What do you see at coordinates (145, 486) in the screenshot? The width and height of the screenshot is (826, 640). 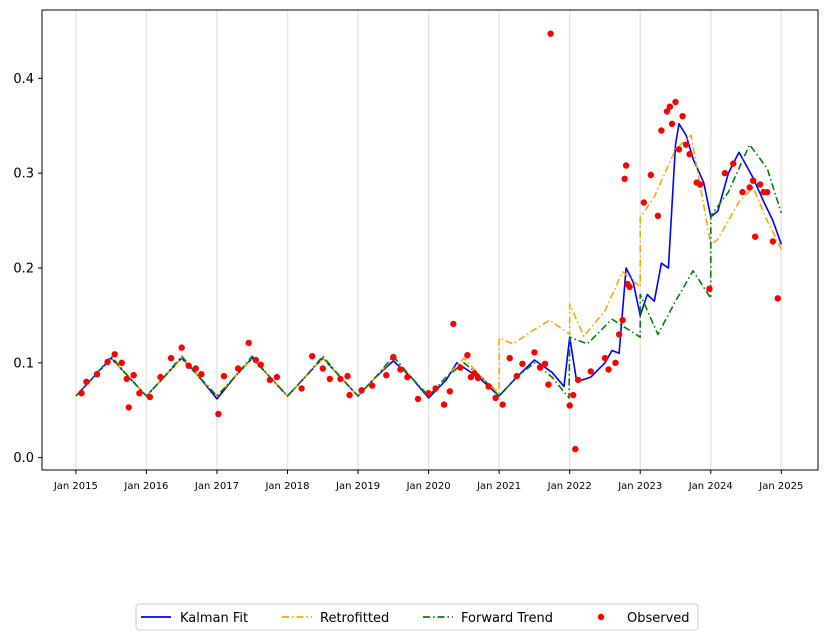 I see `x-tick-label: Jan 2016` at bounding box center [145, 486].